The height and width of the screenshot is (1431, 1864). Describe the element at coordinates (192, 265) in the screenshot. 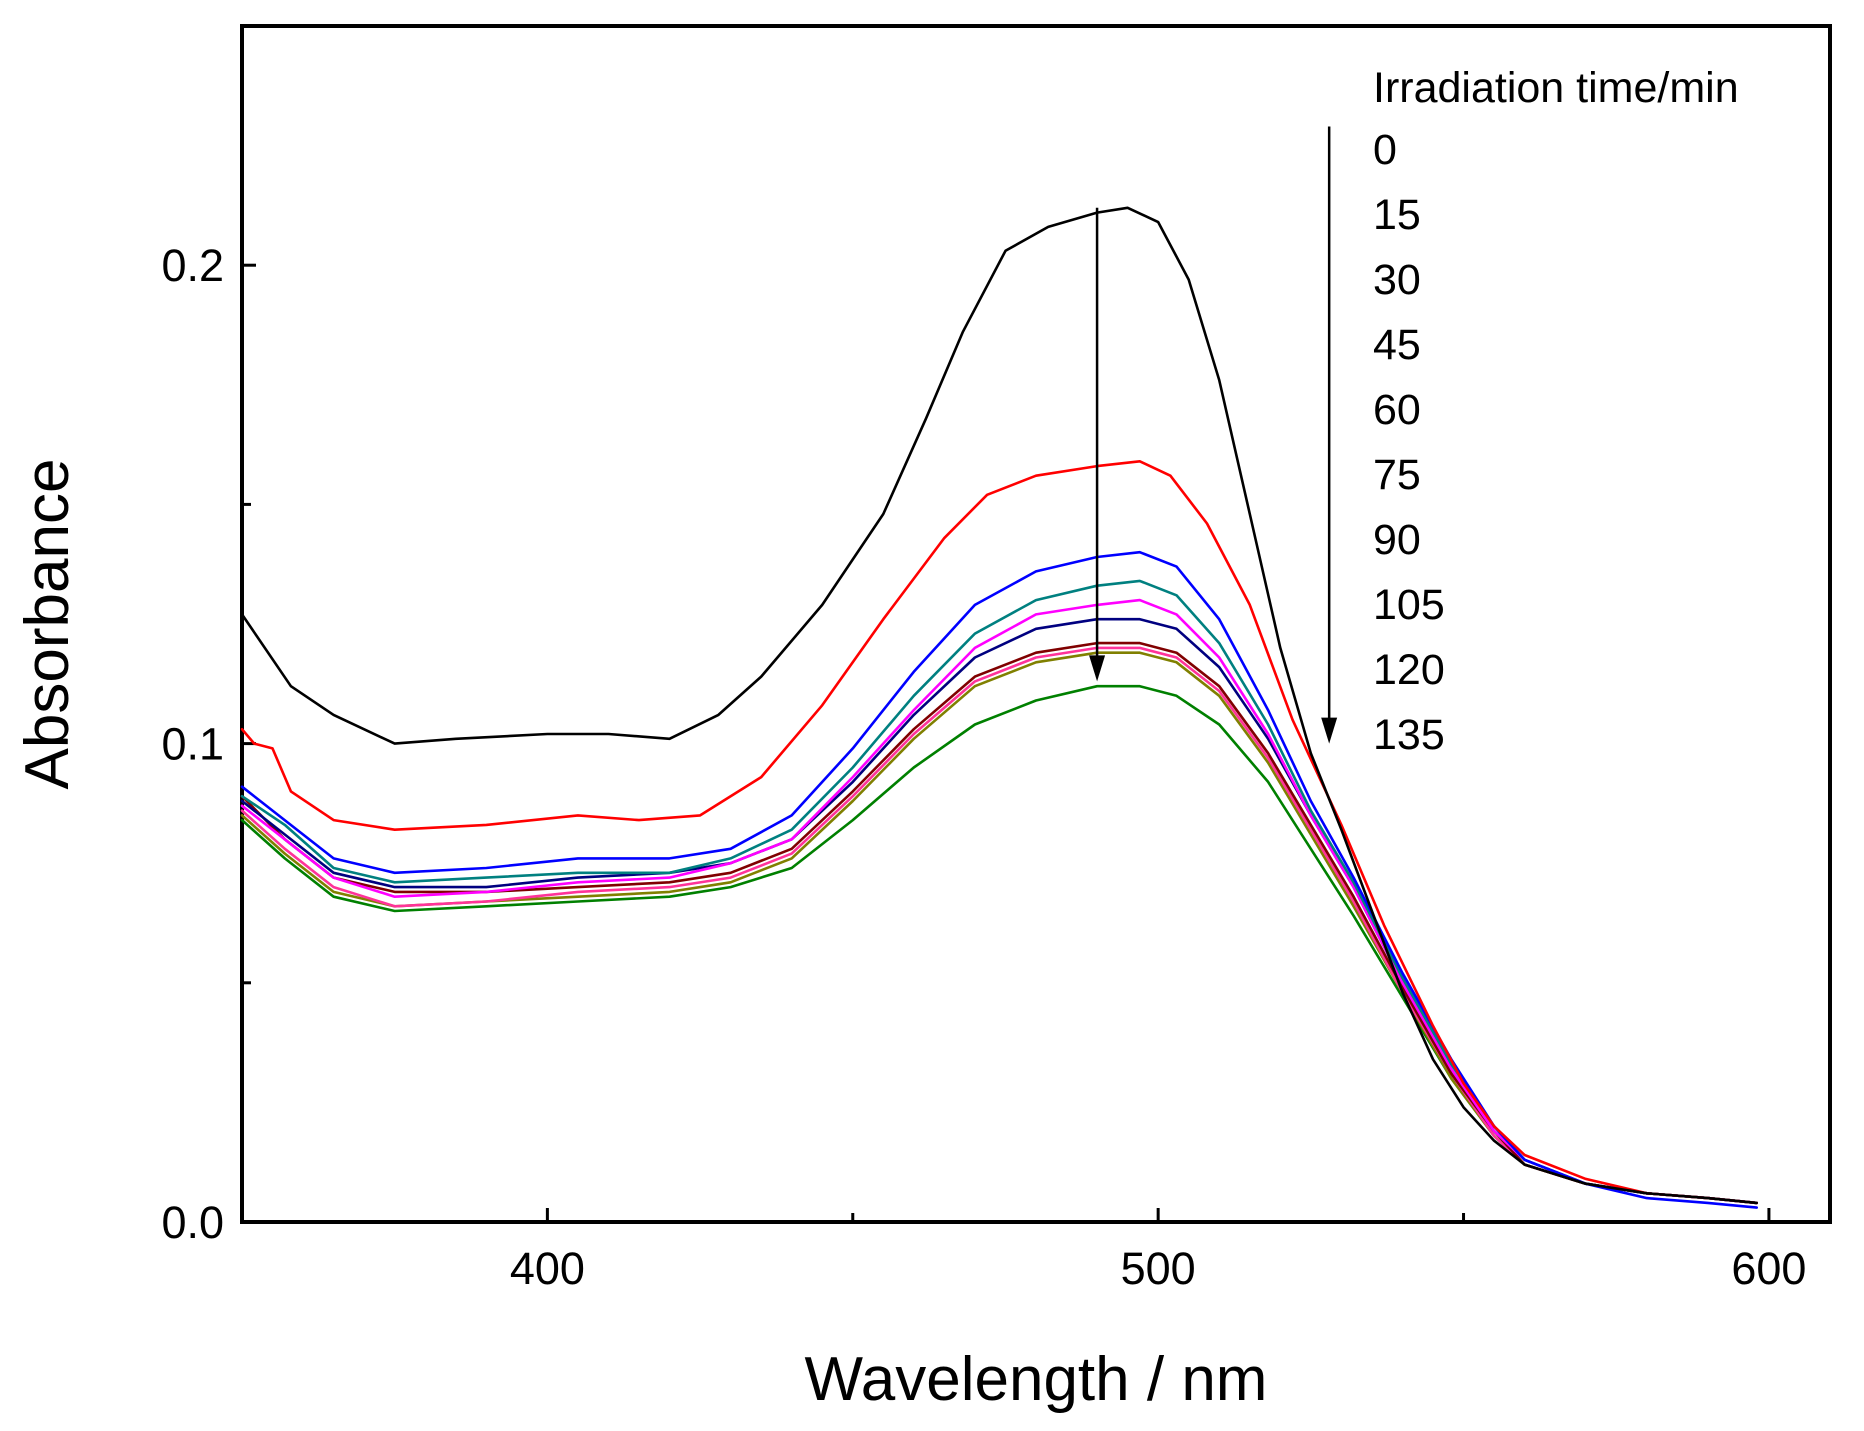

I see `y-tick-label: 0.2` at that location.